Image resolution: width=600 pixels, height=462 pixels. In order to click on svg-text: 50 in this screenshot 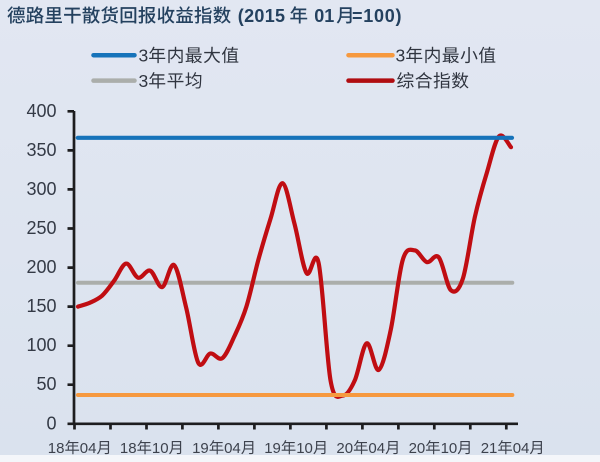, I will do `click(46, 384)`.